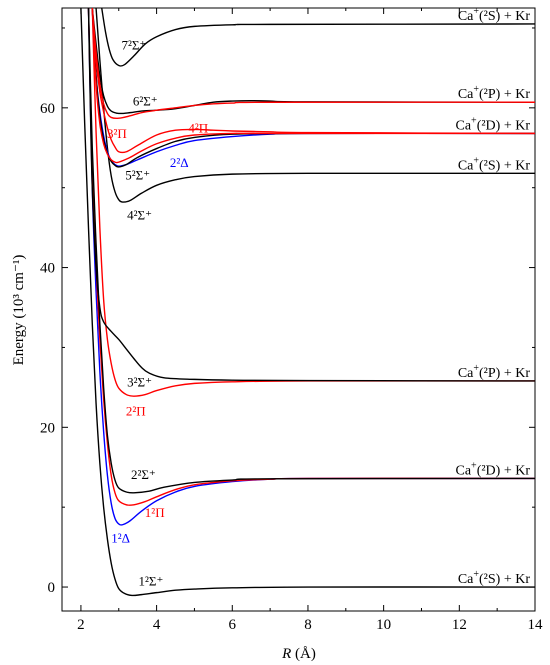  What do you see at coordinates (117, 133) in the screenshot?
I see `state-label-3-9: 3²Π` at bounding box center [117, 133].